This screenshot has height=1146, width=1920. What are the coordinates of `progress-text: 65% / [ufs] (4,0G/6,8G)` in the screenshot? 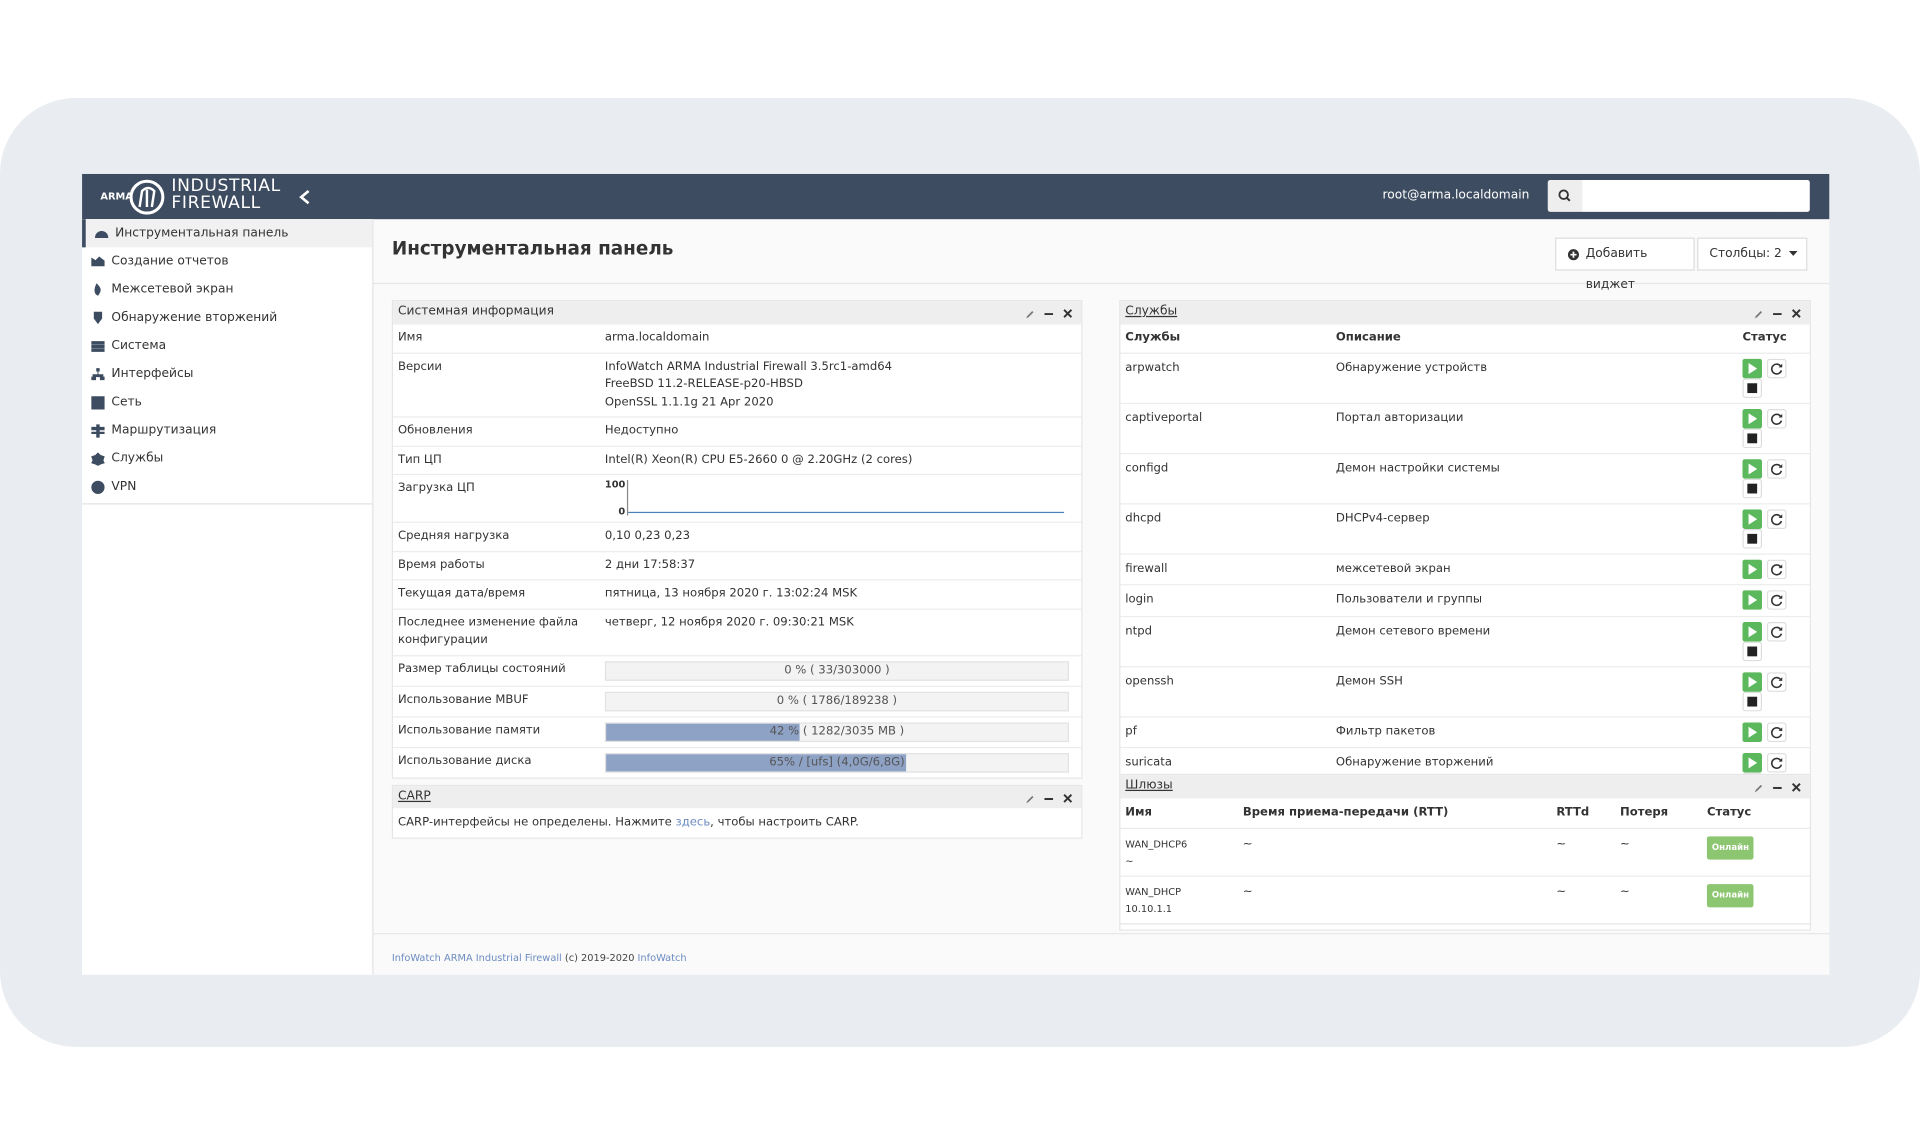 It's located at (837, 761).